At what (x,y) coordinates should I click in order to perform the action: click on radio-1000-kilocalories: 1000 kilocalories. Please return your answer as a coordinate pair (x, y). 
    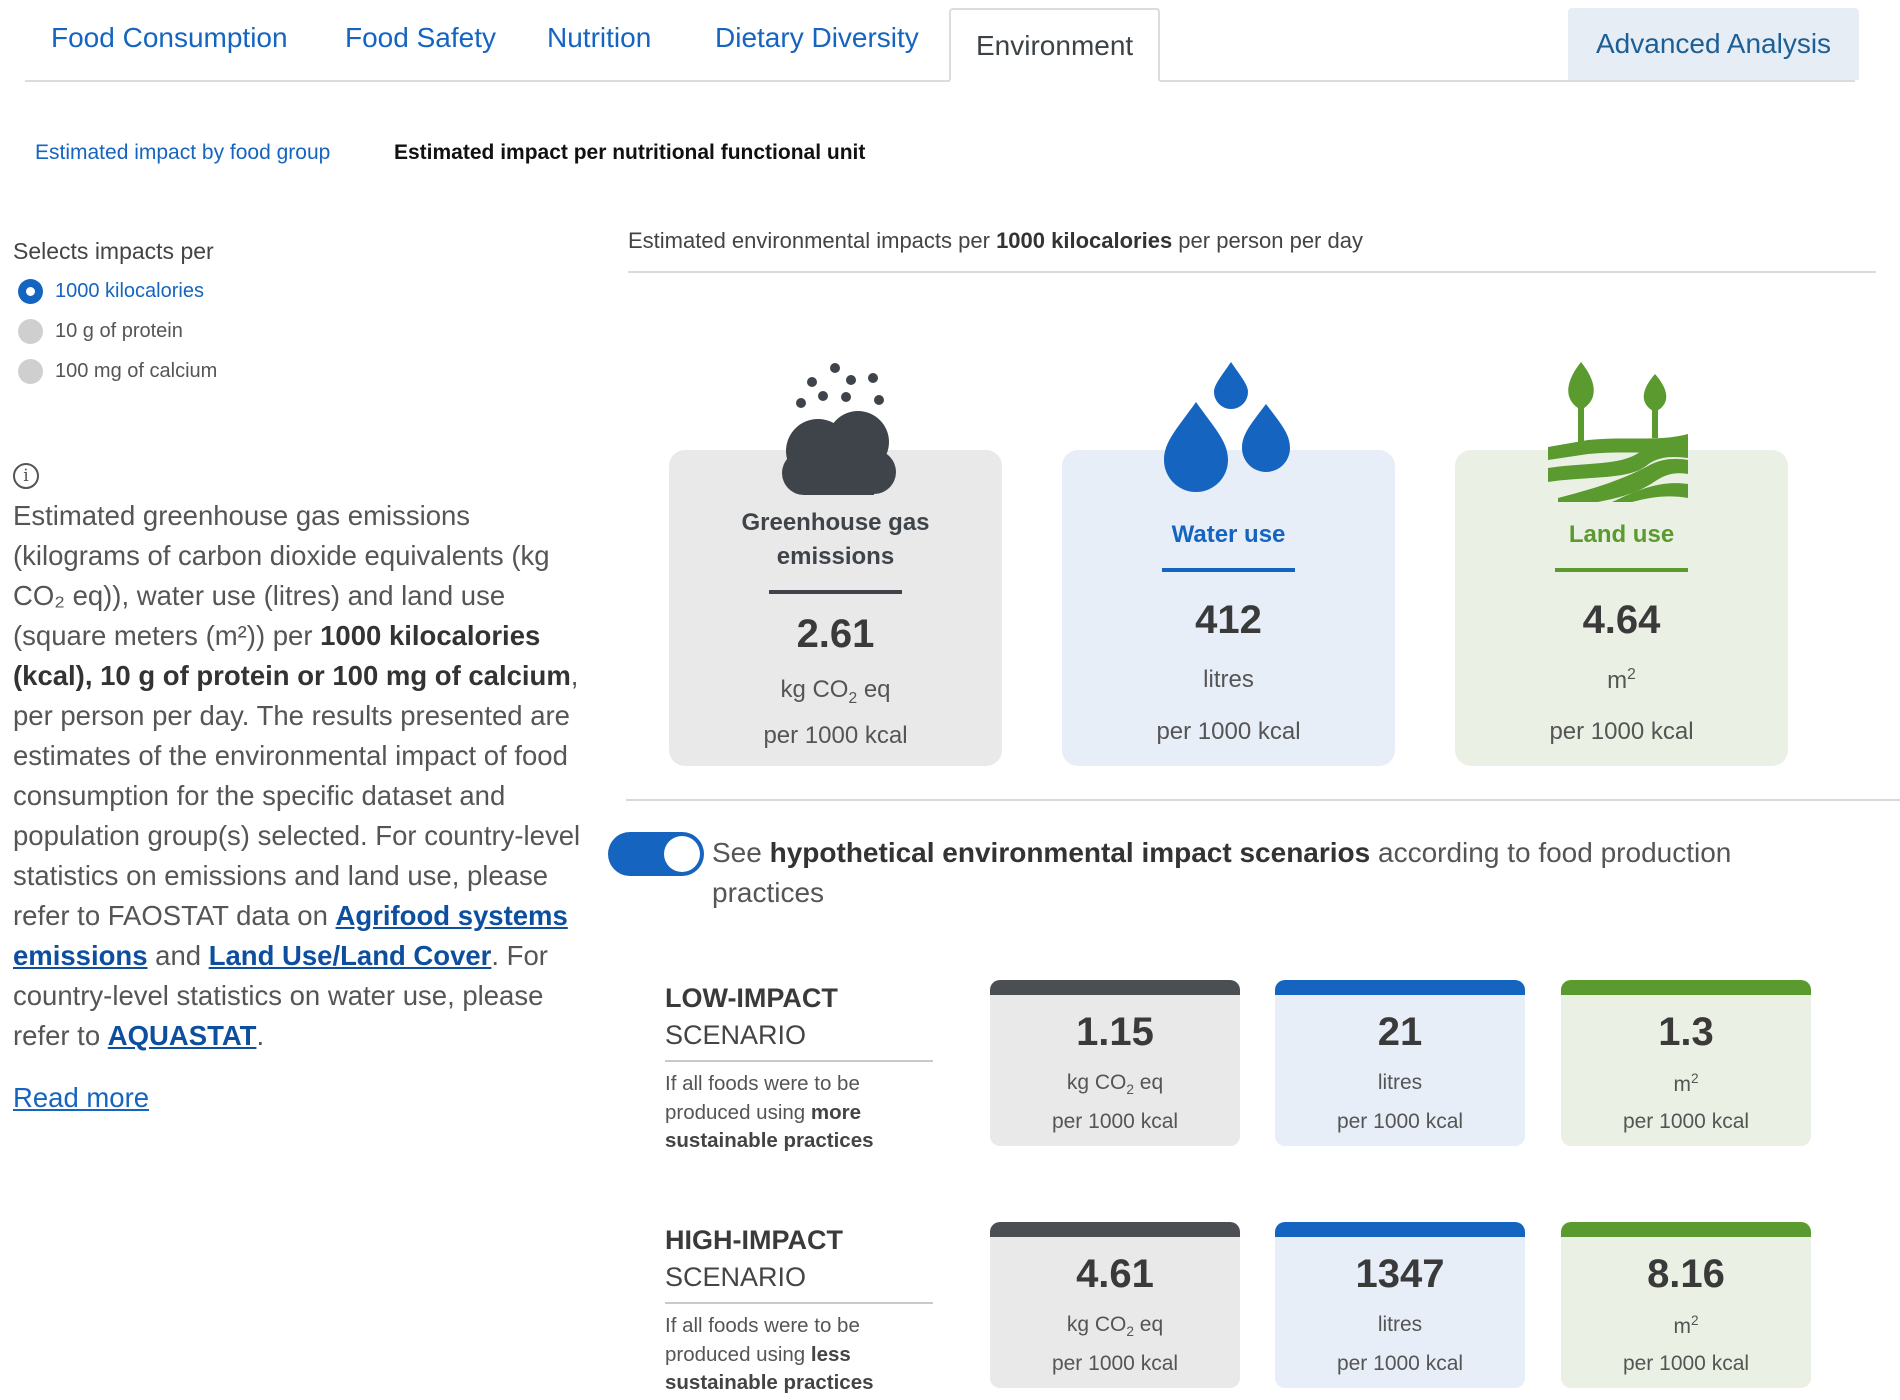
    Looking at the image, I should click on (111, 291).